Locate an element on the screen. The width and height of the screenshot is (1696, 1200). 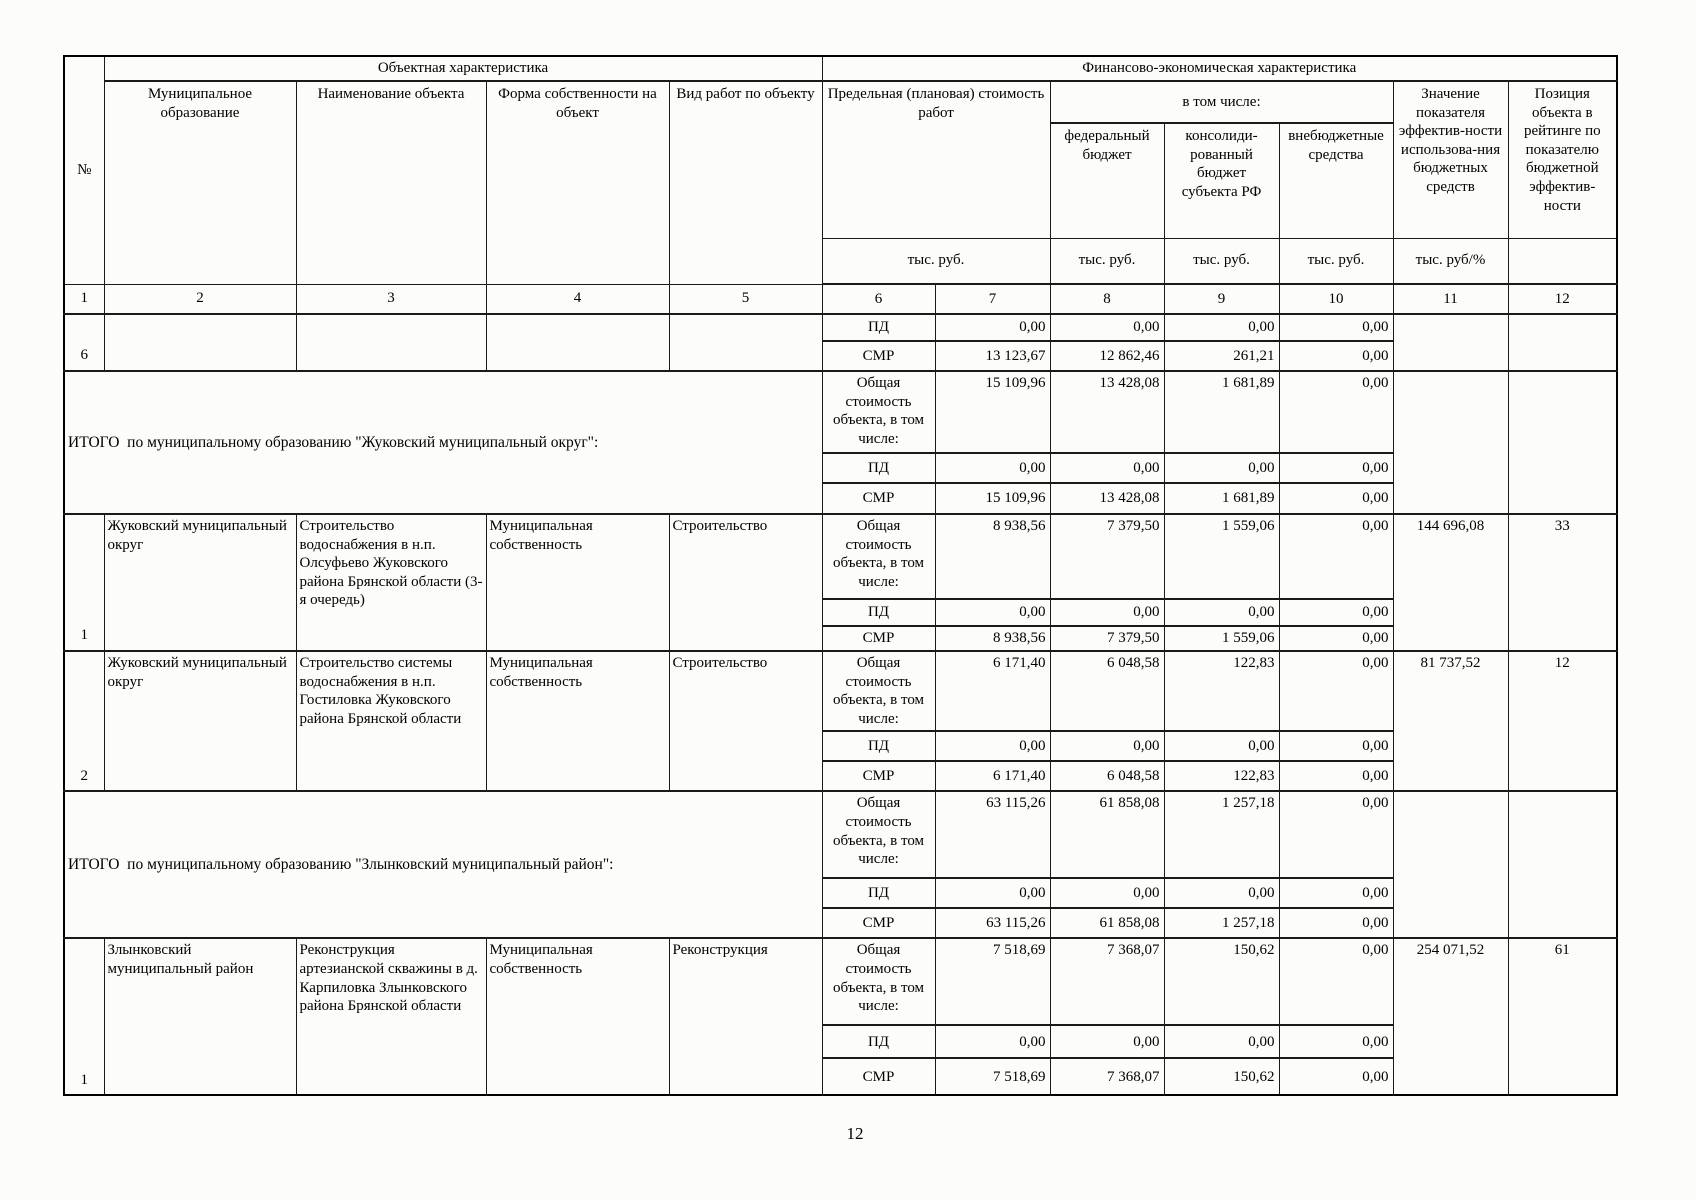
colnum-8: 8 is located at coordinates (1107, 299).